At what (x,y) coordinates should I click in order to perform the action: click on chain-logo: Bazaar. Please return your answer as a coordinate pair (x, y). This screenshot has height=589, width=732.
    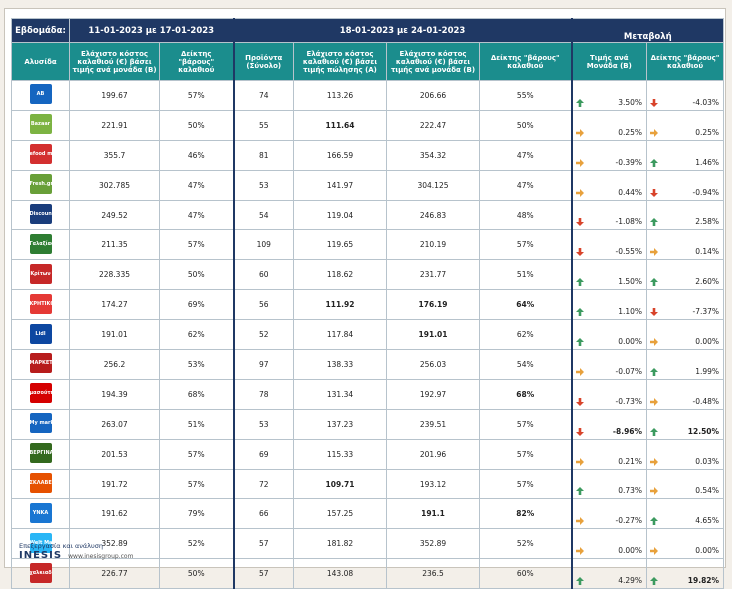
    Looking at the image, I should click on (40, 124).